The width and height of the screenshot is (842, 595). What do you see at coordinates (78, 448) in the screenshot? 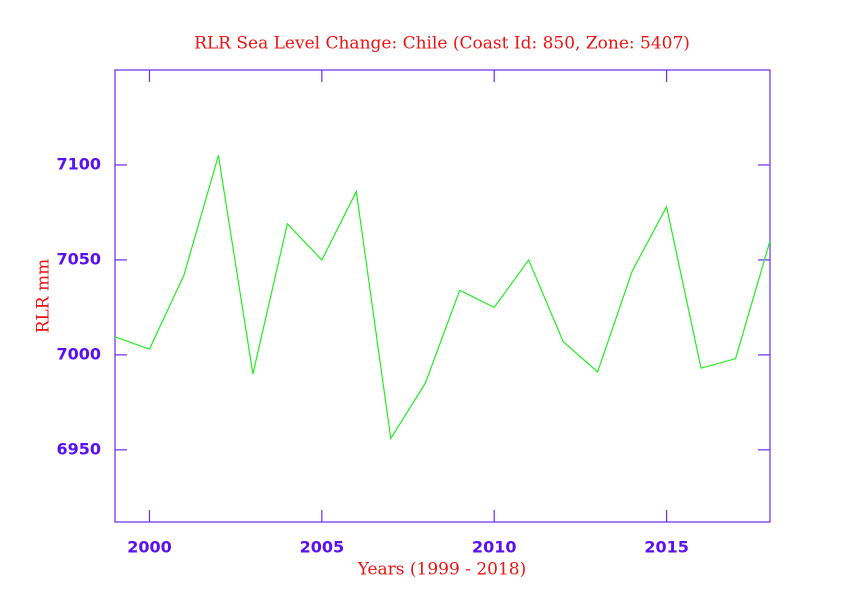
I see `y-tick-label: 6950` at bounding box center [78, 448].